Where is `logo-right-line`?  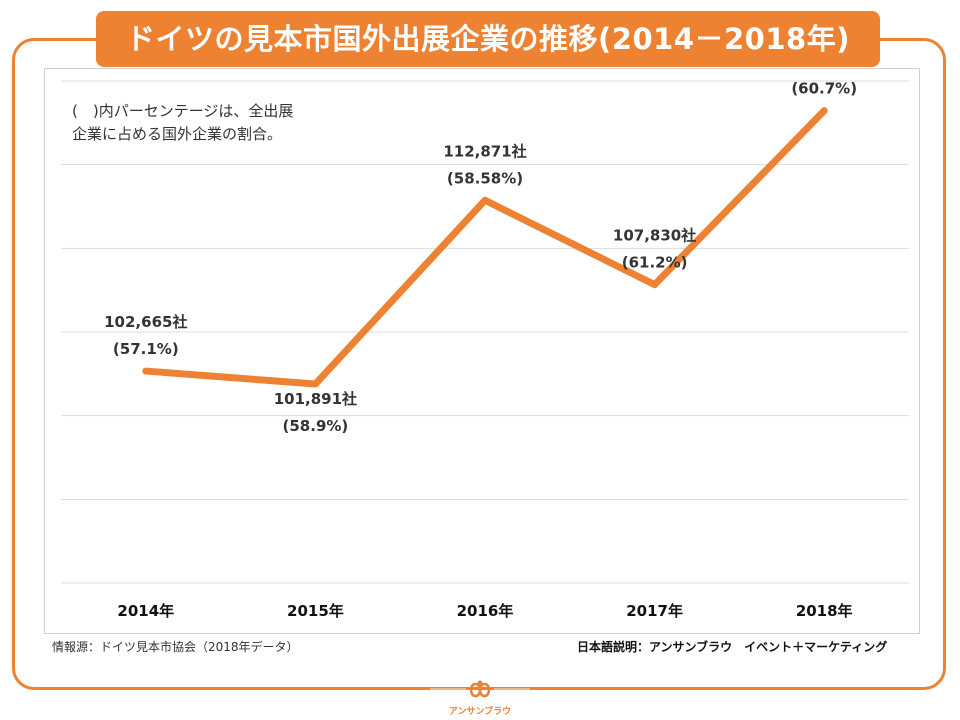 logo-right-line is located at coordinates (512, 689).